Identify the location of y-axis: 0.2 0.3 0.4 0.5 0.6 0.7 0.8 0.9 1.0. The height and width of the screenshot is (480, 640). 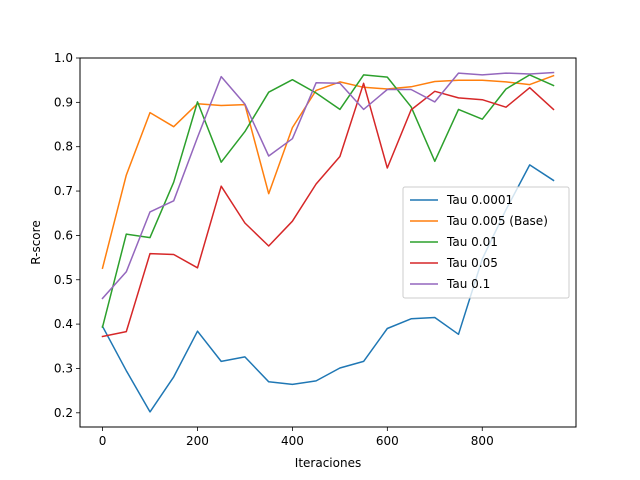
(67, 235).